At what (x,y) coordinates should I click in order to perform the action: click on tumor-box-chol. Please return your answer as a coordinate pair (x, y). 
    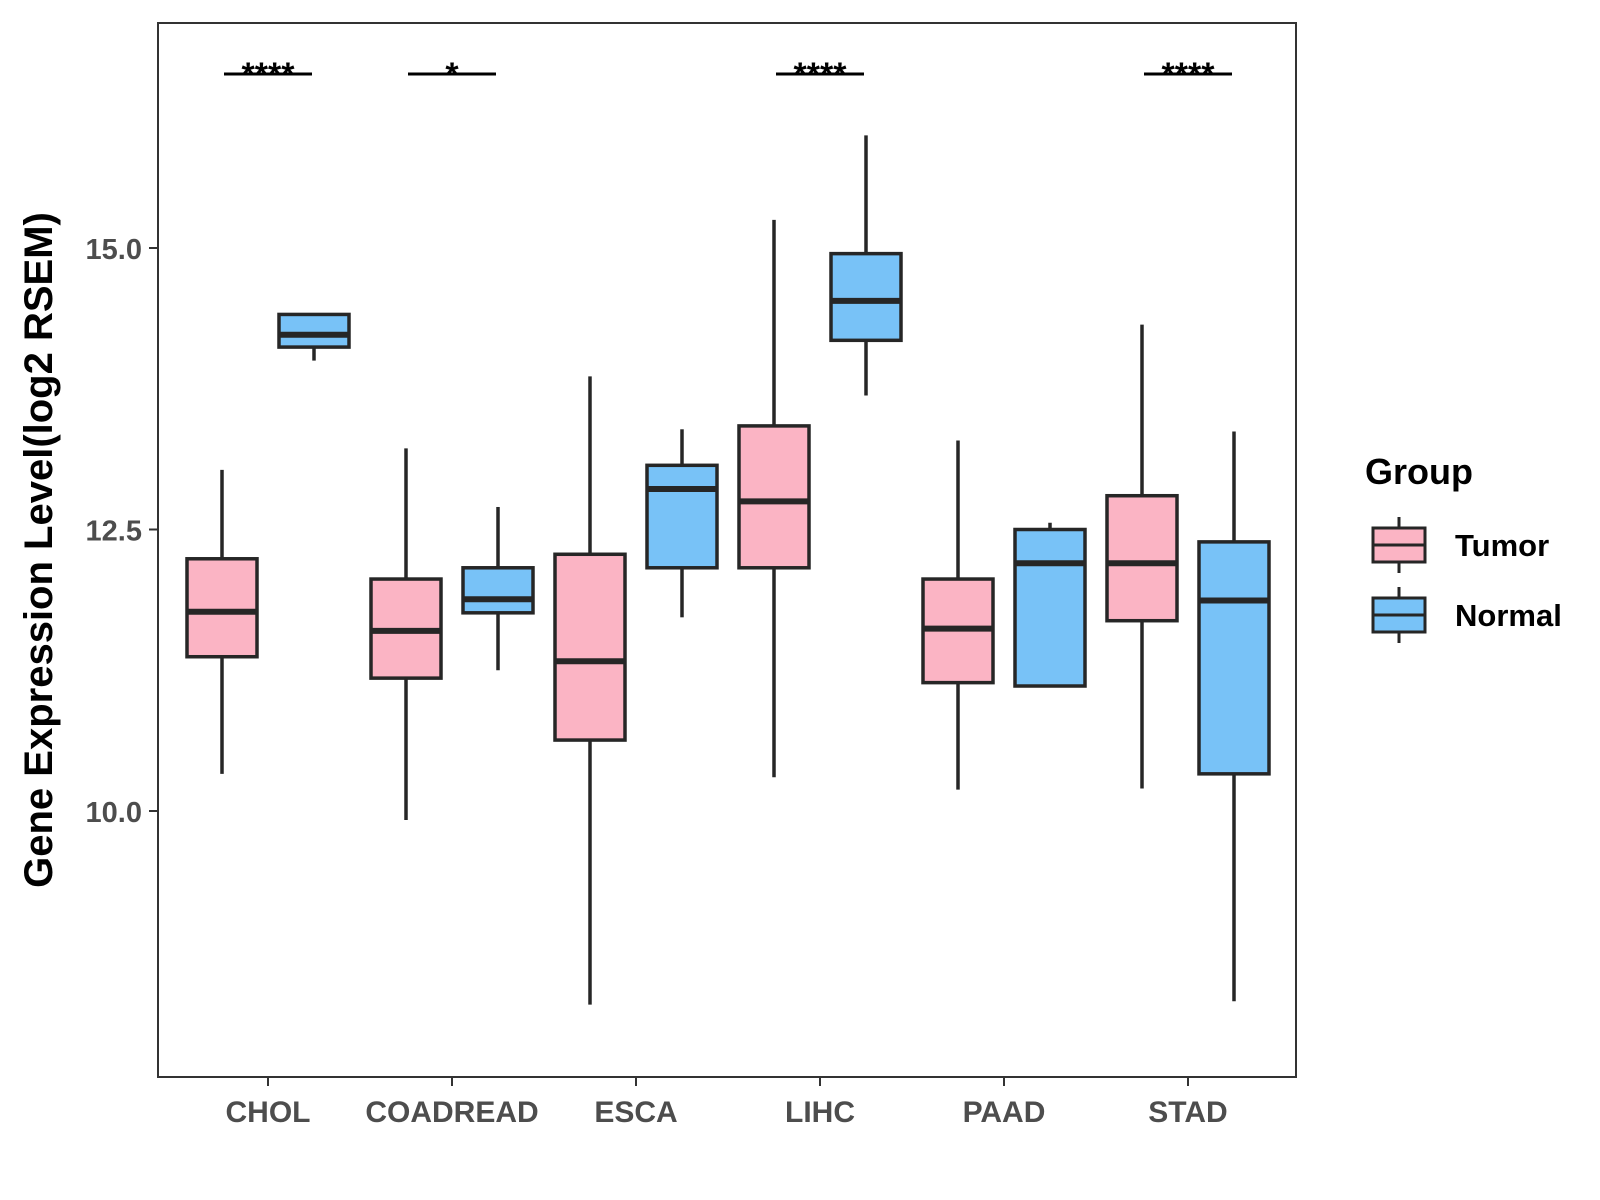
    Looking at the image, I should click on (222, 621).